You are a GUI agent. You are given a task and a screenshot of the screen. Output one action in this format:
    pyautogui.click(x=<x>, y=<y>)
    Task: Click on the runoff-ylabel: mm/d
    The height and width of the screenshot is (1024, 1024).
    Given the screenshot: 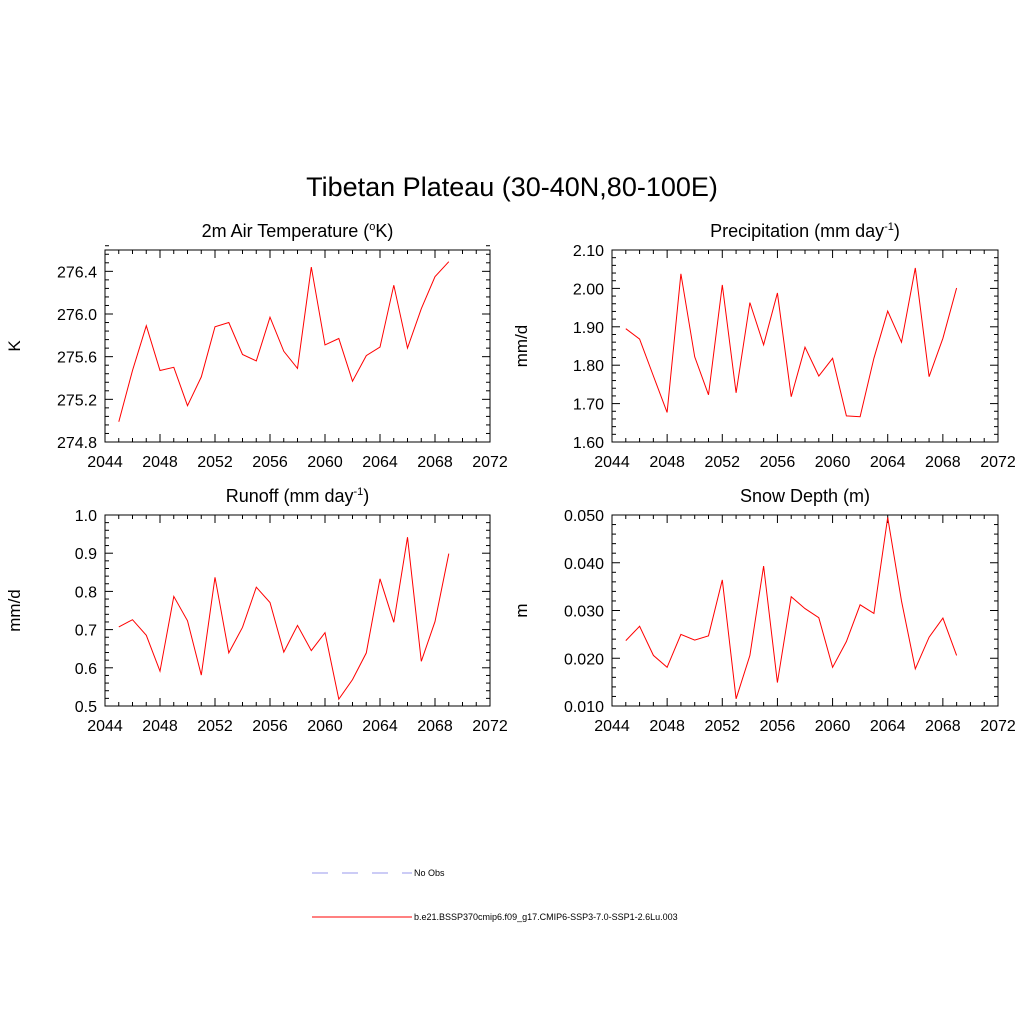 What is the action you would take?
    pyautogui.click(x=14, y=610)
    